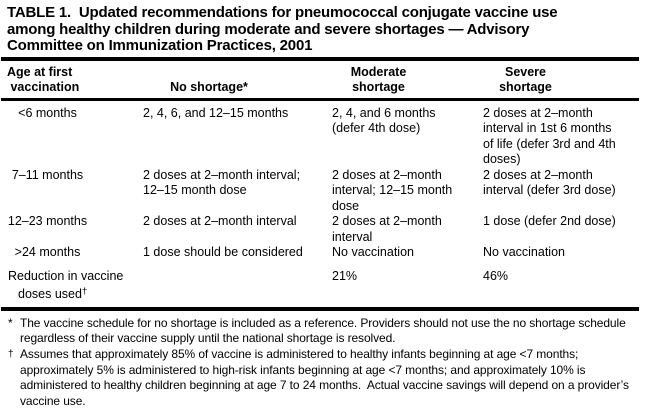 The image size is (654, 408). I want to click on column-header-severe-shortage: Severe shortage, so click(525, 79).